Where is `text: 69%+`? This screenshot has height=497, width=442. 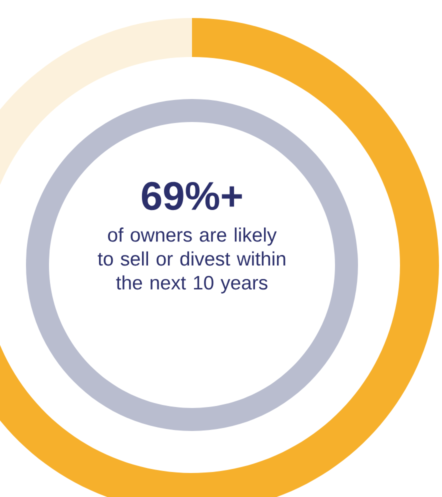 text: 69%+ is located at coordinates (192, 196).